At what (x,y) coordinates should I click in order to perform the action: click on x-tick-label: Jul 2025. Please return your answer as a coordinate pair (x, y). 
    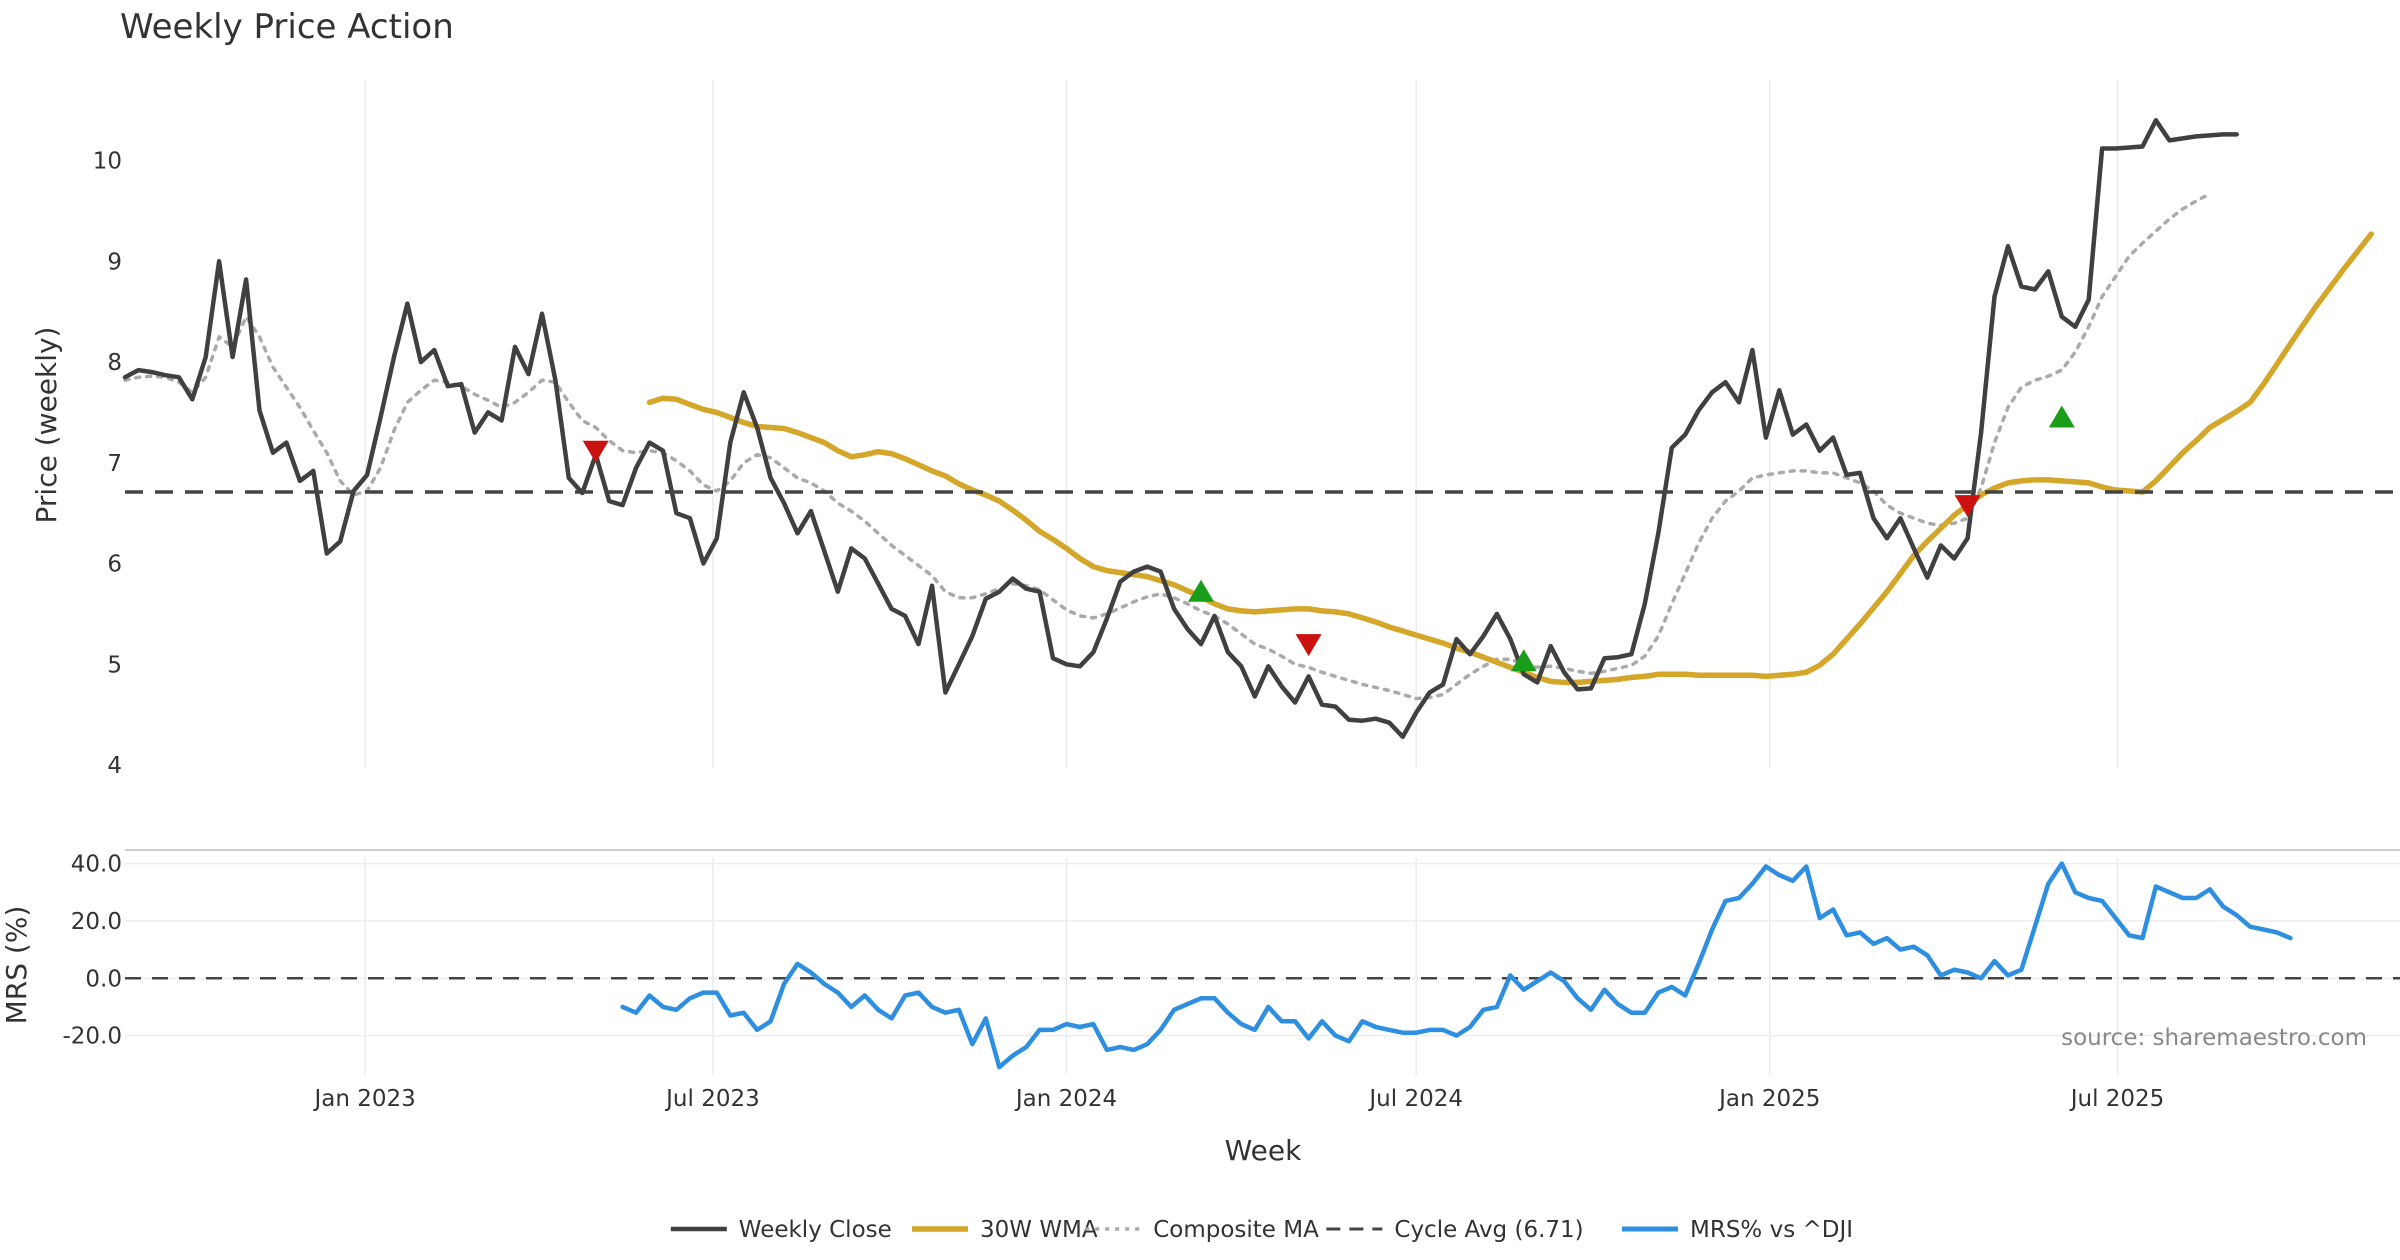
    Looking at the image, I should click on (2117, 1099).